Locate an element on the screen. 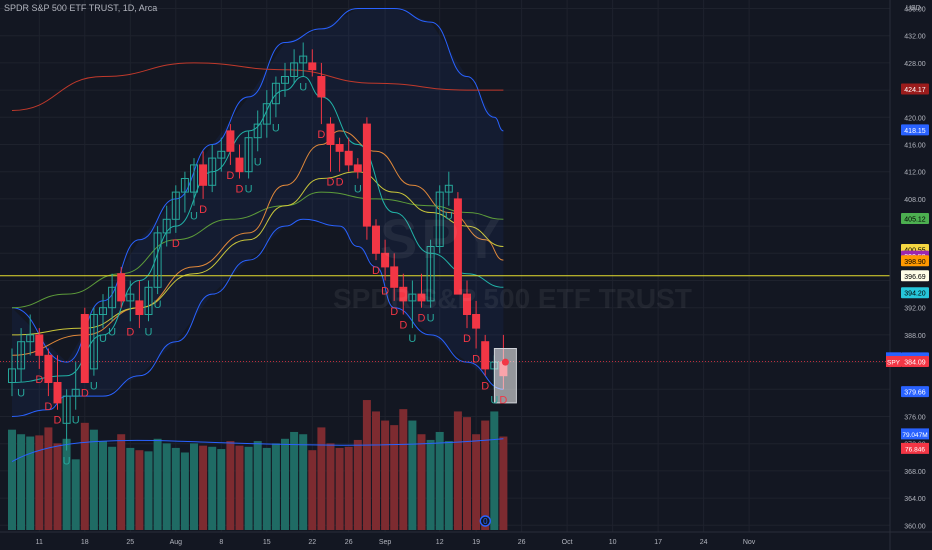 The height and width of the screenshot is (550, 932). price-tag-label: 405.12 is located at coordinates (915, 219).